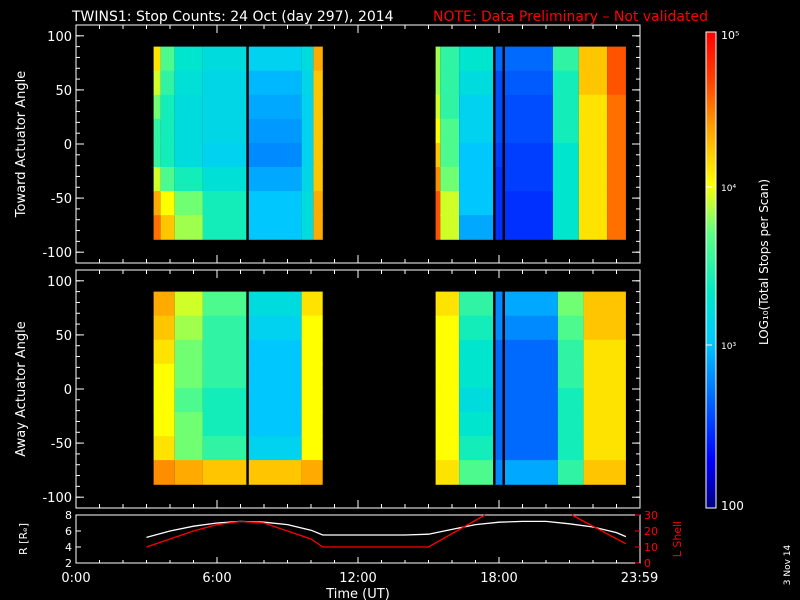 Image resolution: width=800 pixels, height=600 pixels. I want to click on y-tick-label: -100, so click(57, 498).